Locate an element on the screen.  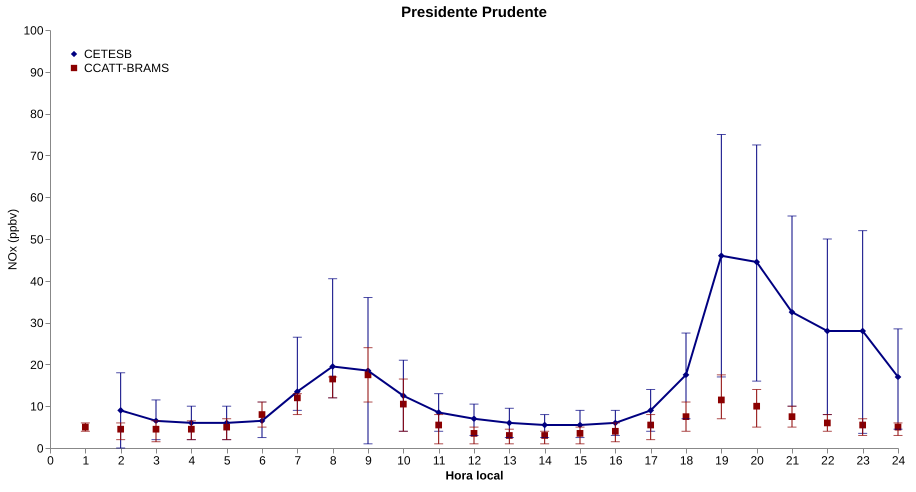
x-tick-label: 16 is located at coordinates (616, 461).